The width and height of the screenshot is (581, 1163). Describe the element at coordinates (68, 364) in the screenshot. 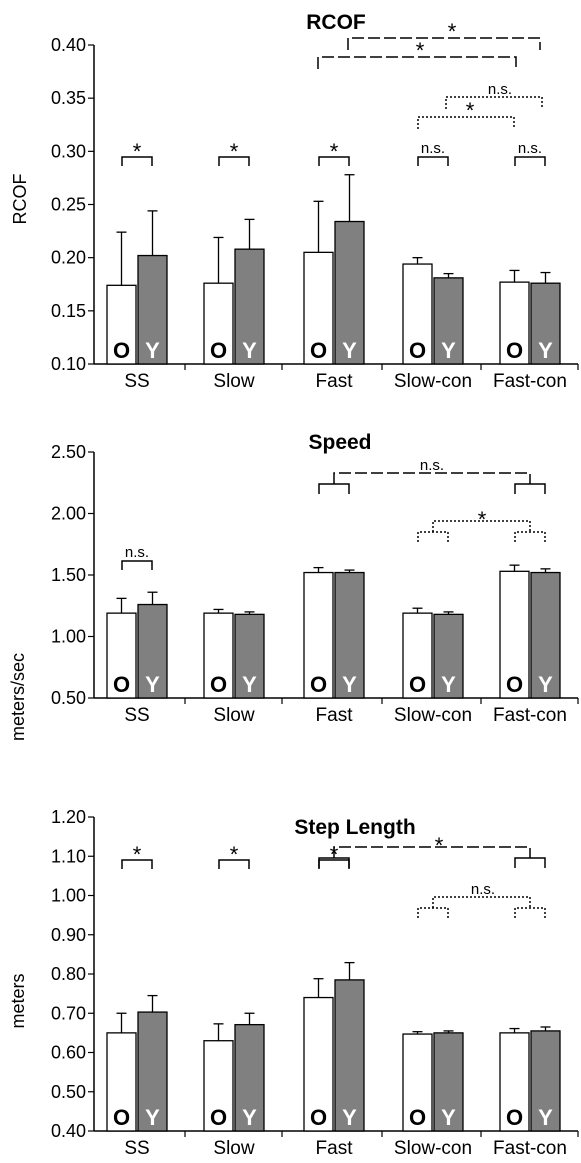

I see `y-tick-label: 0.10` at that location.